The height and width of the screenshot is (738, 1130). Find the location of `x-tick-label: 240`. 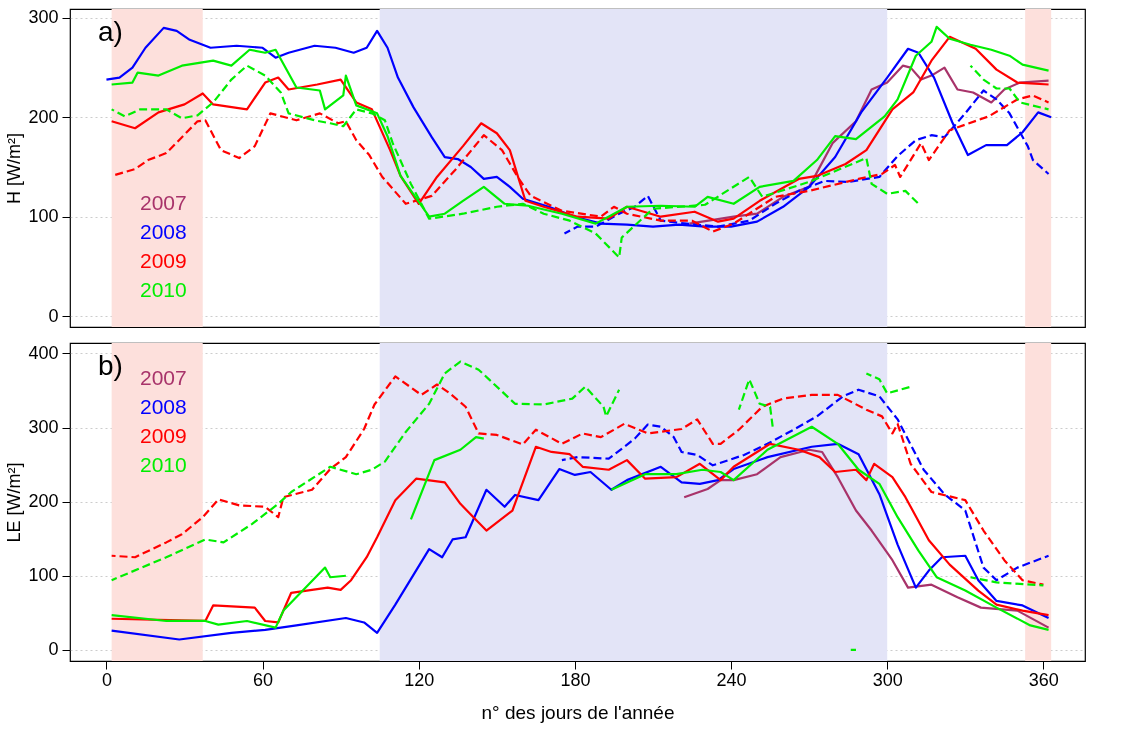

x-tick-label: 240 is located at coordinates (731, 679).